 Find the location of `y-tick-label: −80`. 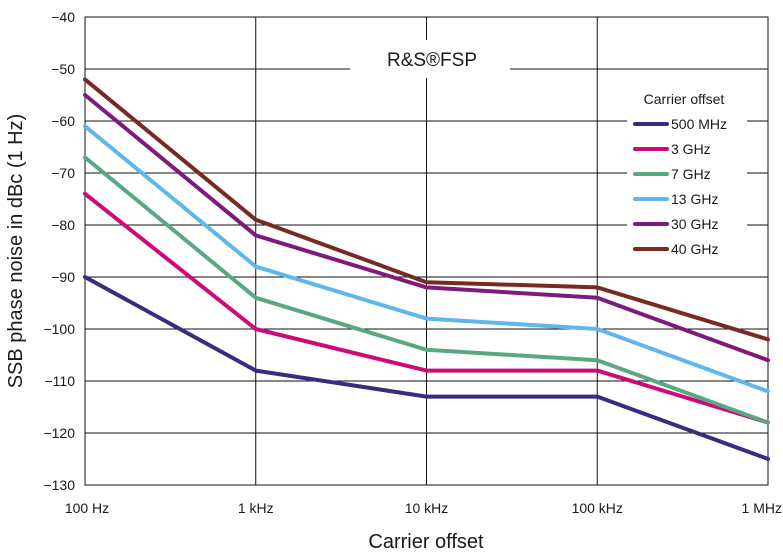

y-tick-label: −80 is located at coordinates (63, 225).